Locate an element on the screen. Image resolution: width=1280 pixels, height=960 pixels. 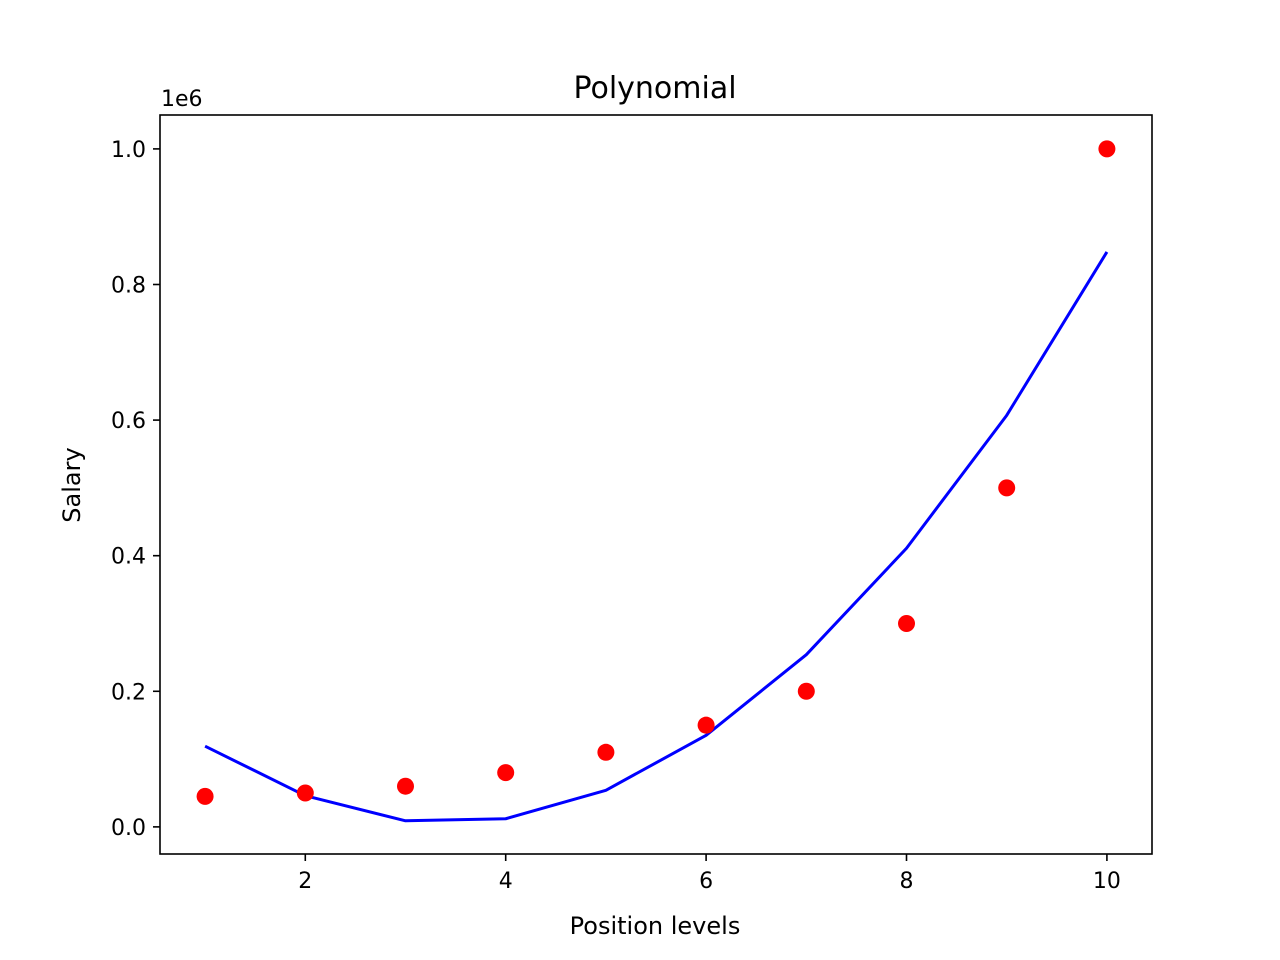
y-tick-label: 0.2 is located at coordinates (128, 692).